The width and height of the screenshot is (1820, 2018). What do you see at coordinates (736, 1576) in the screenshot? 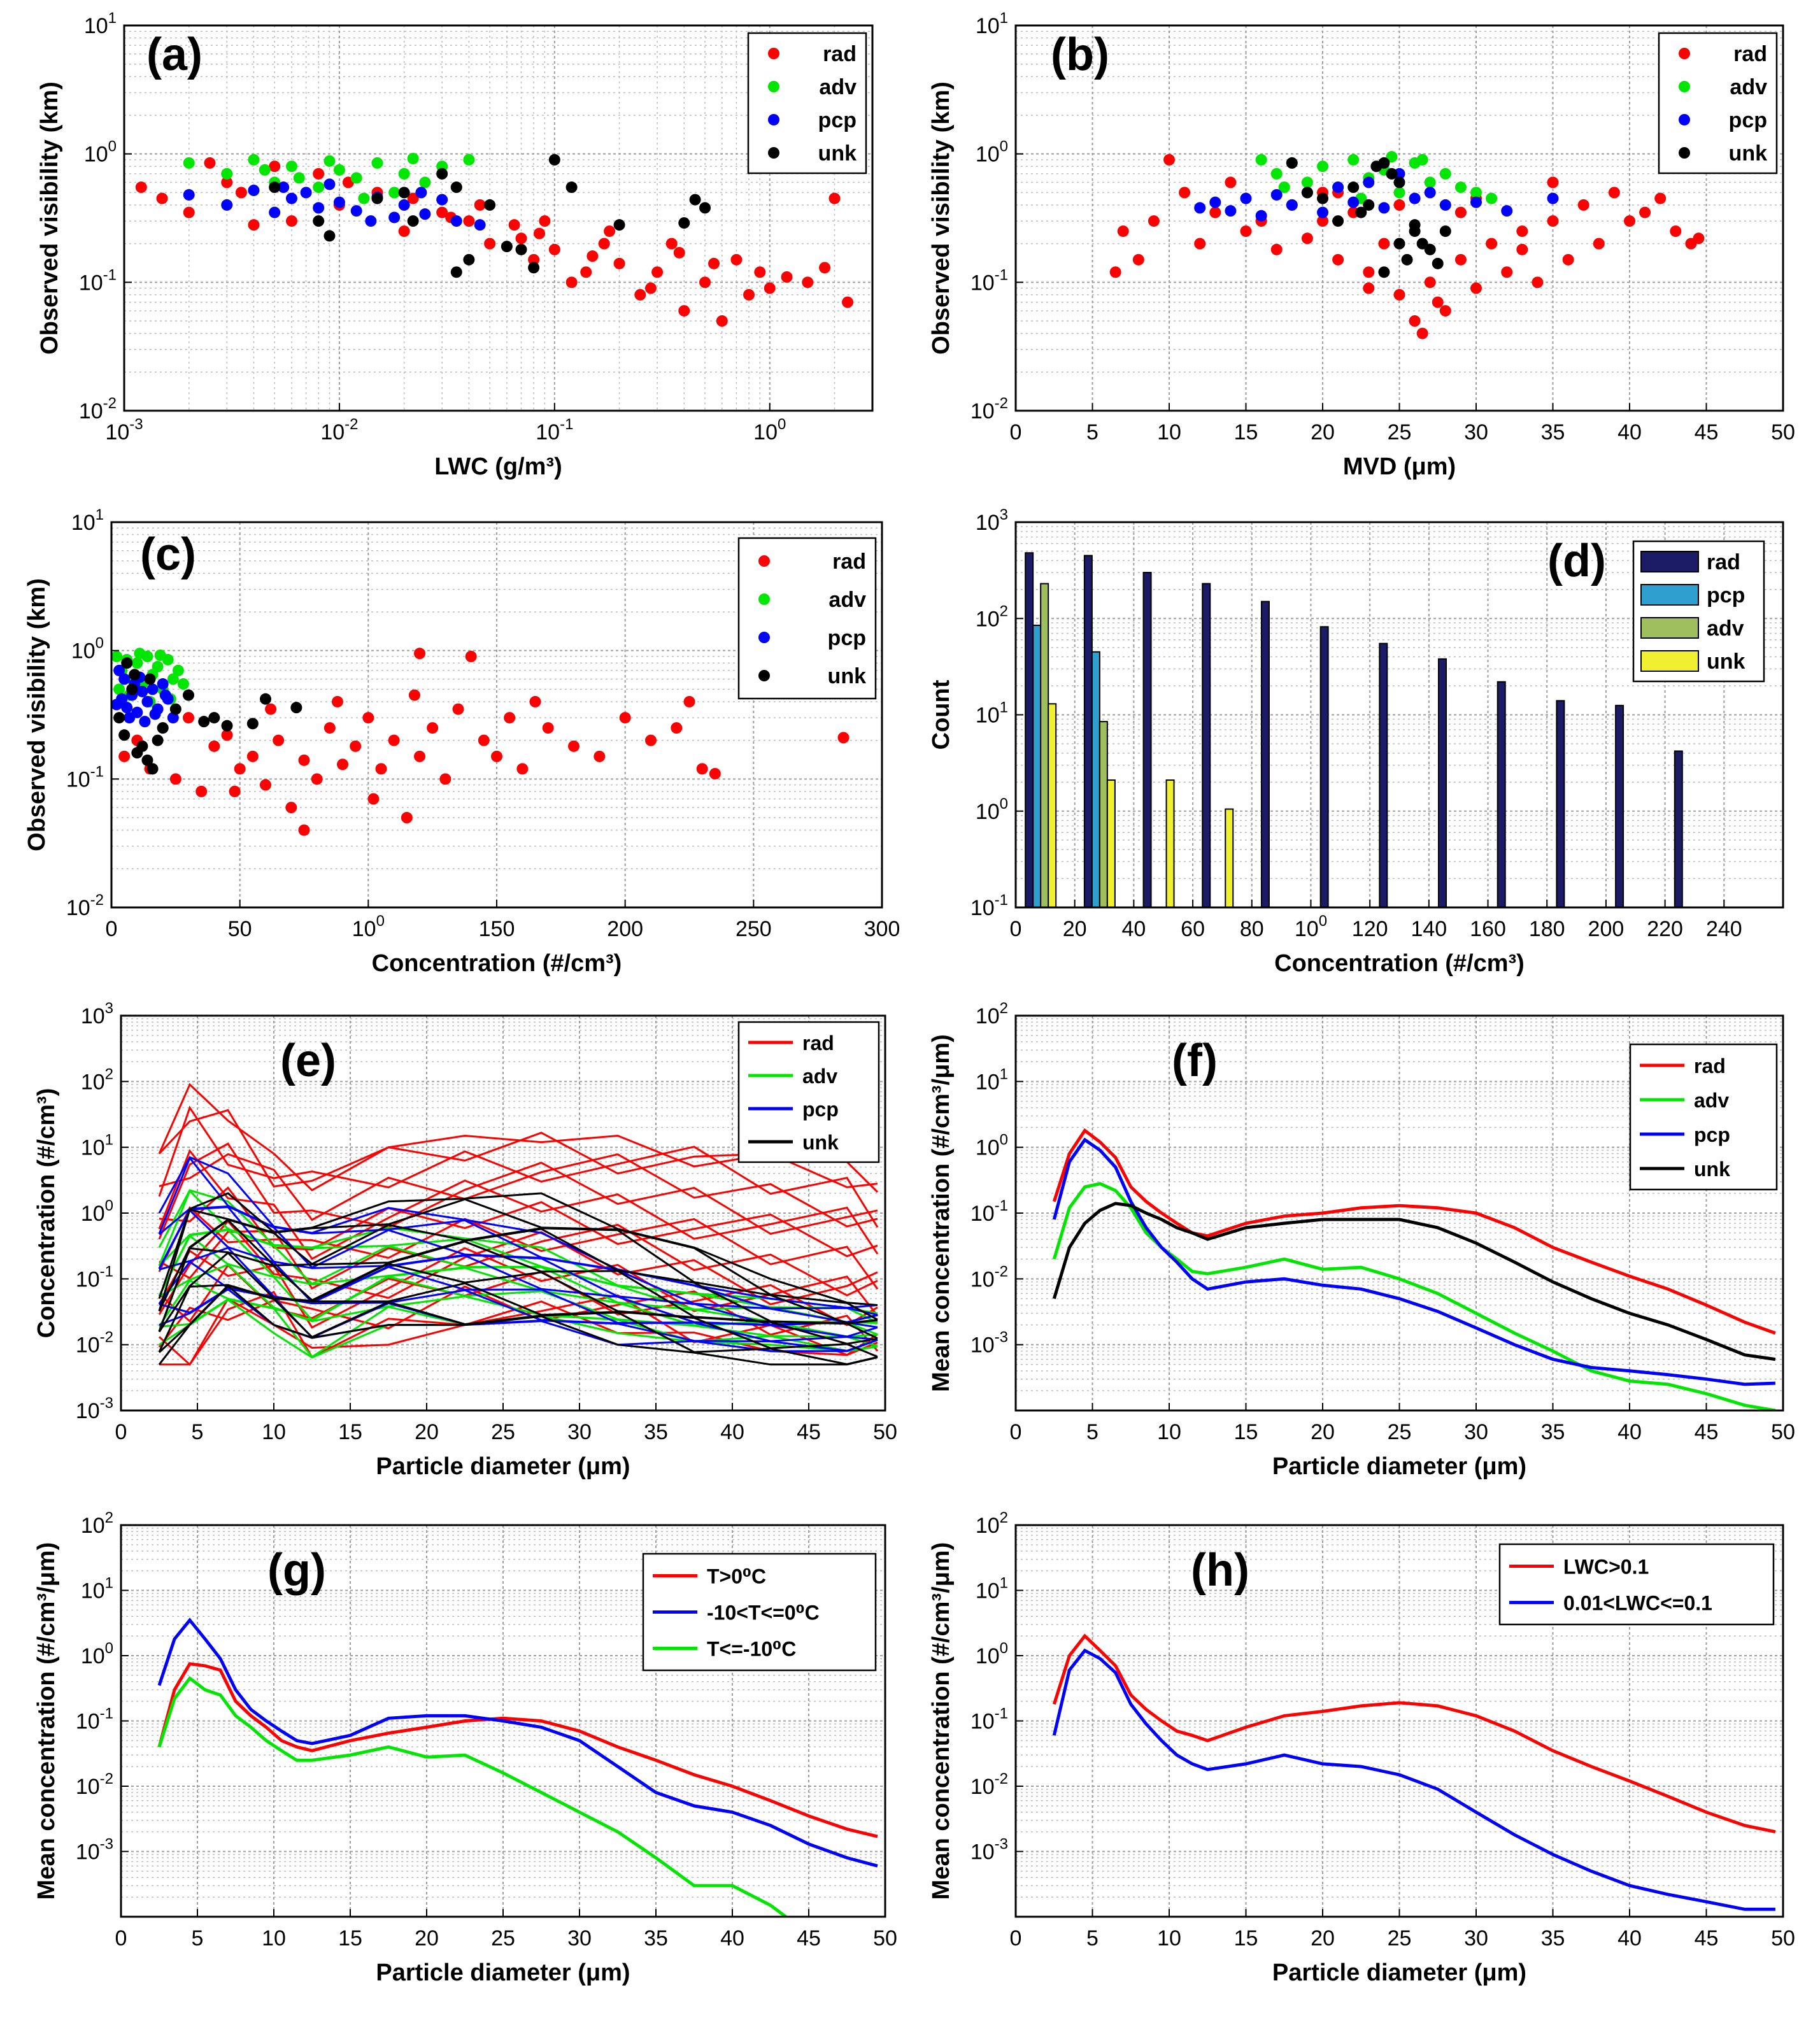
I see `legend-label: T>0⁰C` at bounding box center [736, 1576].